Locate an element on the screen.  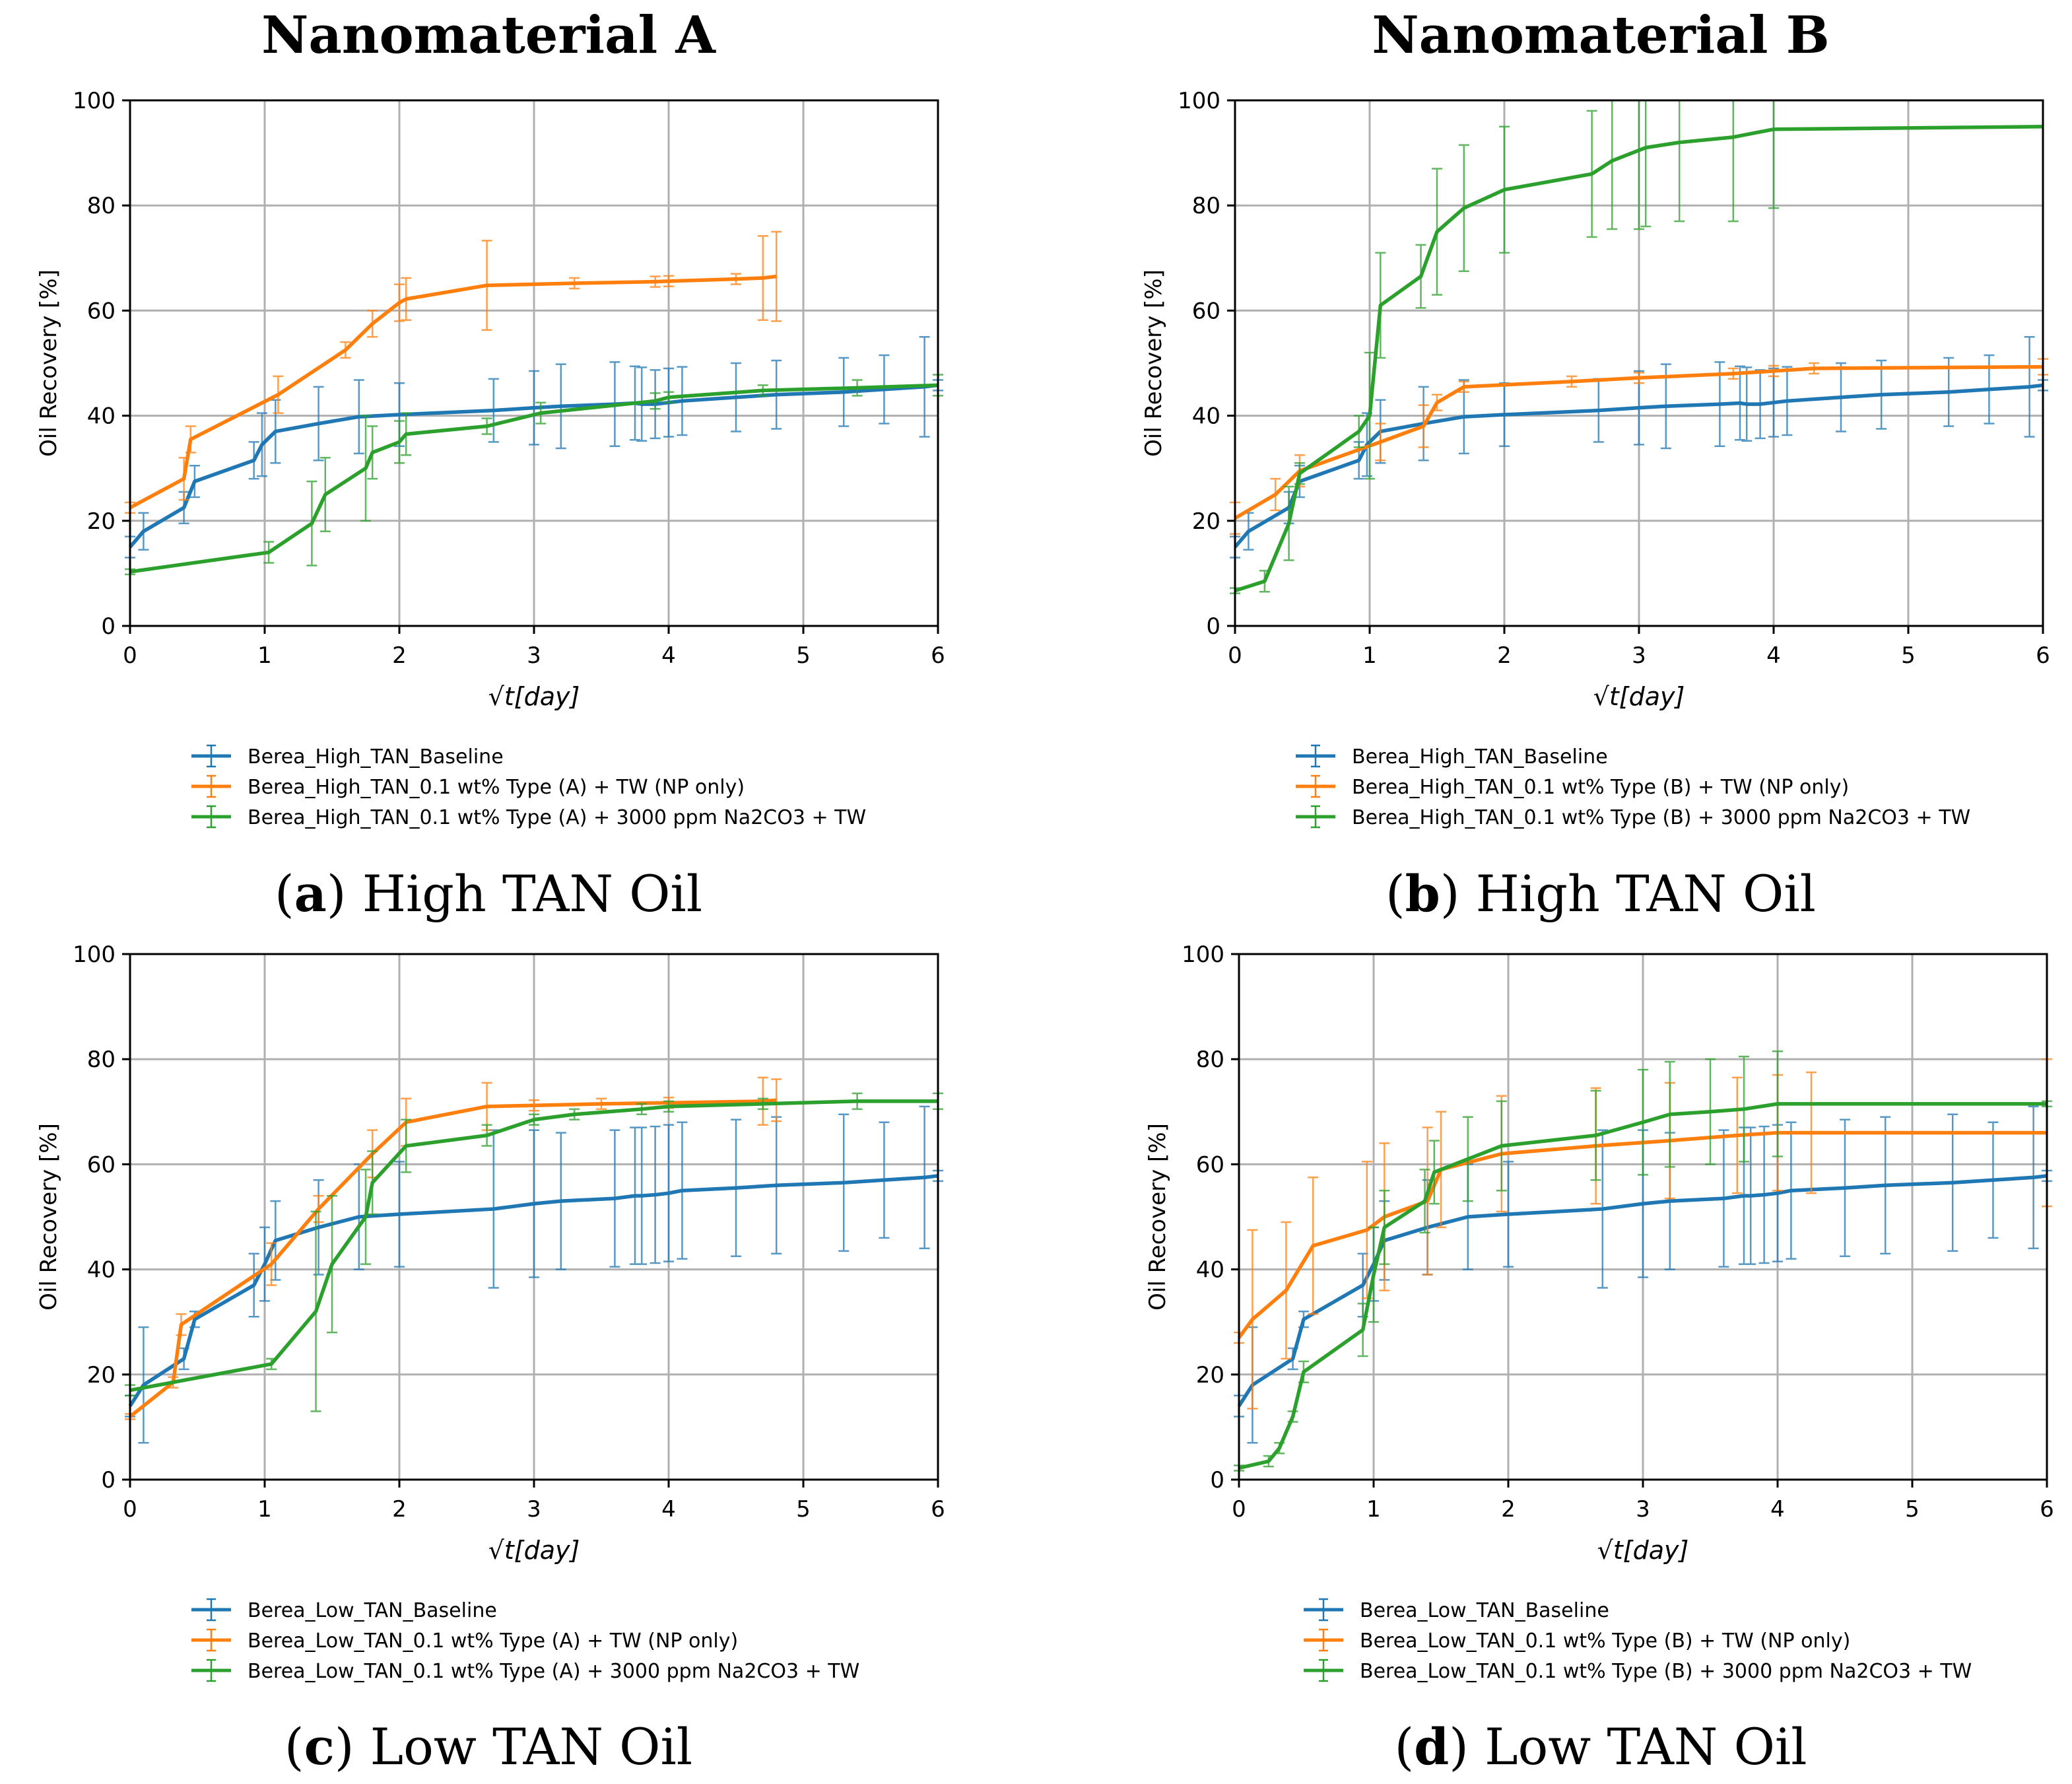
column-title-a: Nanomaterial A is located at coordinates (489, 35).